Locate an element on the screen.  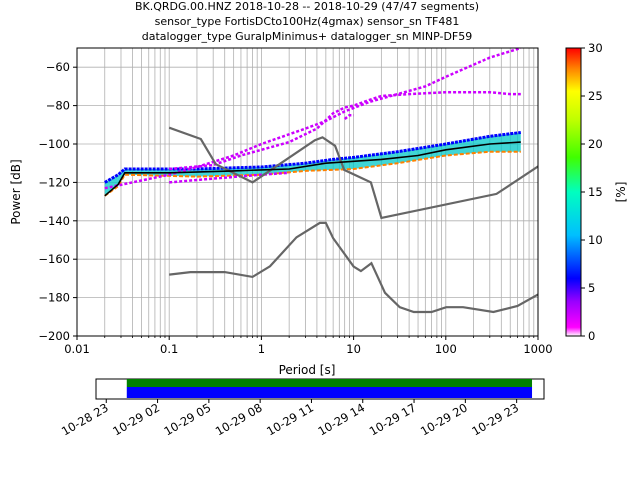
noise-model-nhnm is located at coordinates (353, 173).